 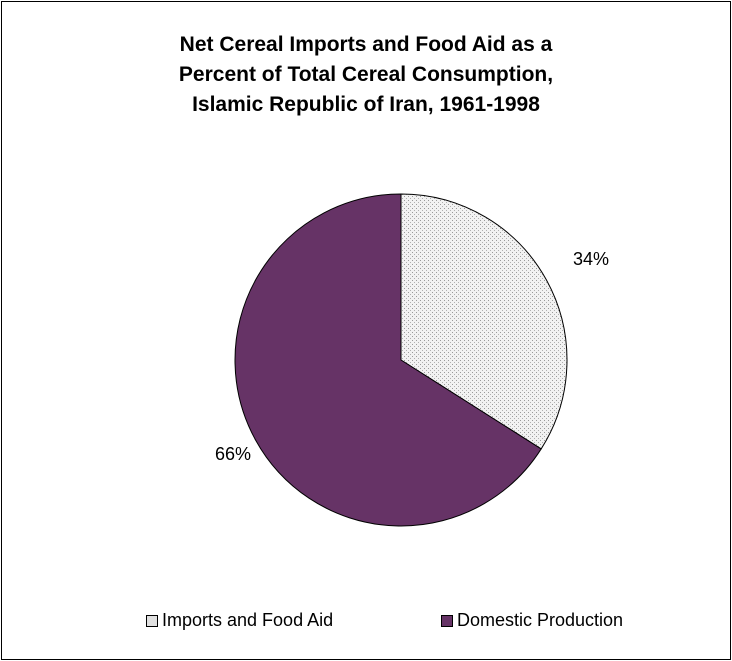 What do you see at coordinates (484, 321) in the screenshot?
I see `pie-slice-imports` at bounding box center [484, 321].